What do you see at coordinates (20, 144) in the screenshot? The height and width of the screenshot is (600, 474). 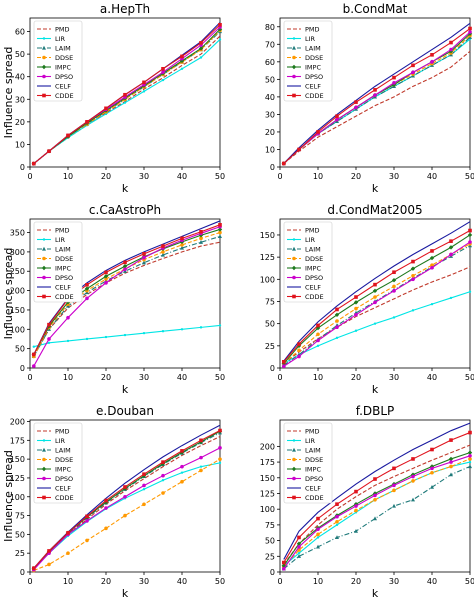 I see `y-tick-label: 10` at bounding box center [20, 144].